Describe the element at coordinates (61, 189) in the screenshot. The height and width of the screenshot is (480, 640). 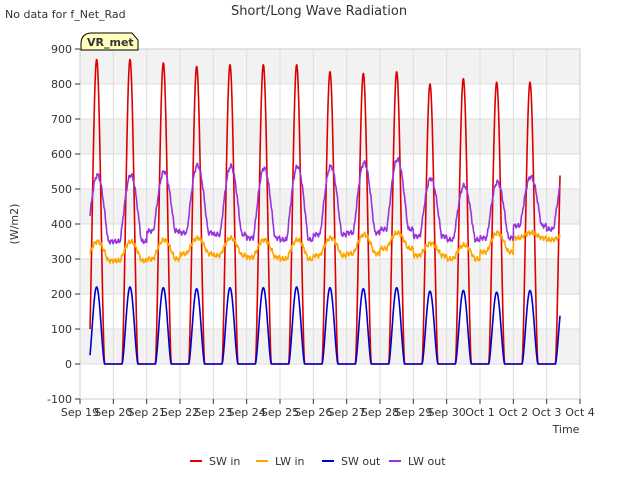
I see `y-tick-label: 500` at that location.